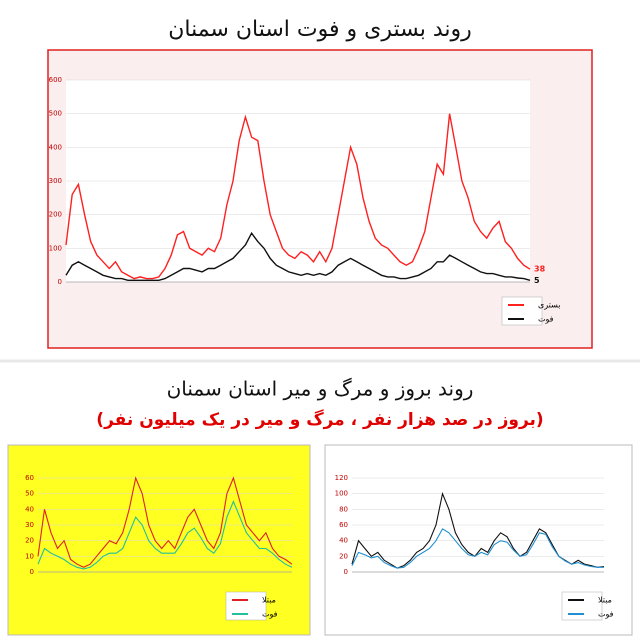 The height and width of the screenshot is (640, 640). Describe the element at coordinates (29, 525) in the screenshot. I see `y-tick-label: 30` at that location.